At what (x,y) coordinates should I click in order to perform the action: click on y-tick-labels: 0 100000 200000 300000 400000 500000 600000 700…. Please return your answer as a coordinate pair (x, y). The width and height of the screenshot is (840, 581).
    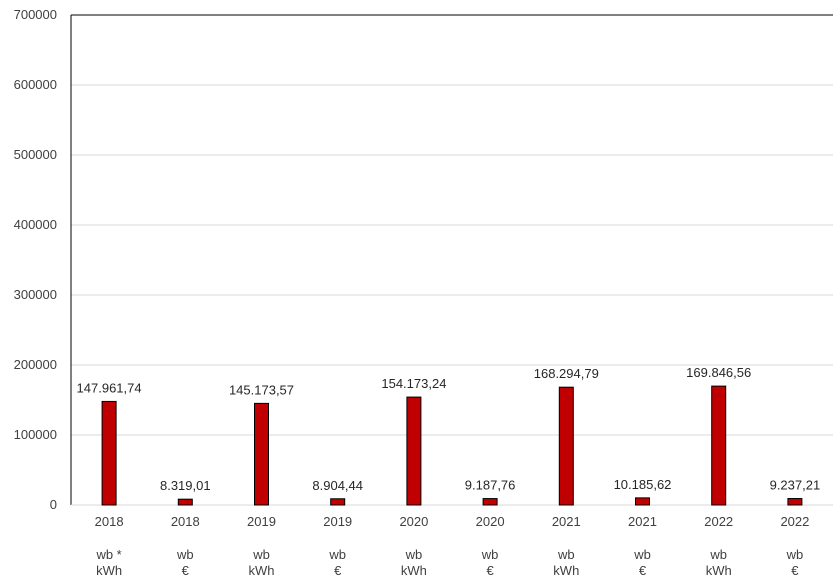
    Looking at the image, I should click on (35, 259).